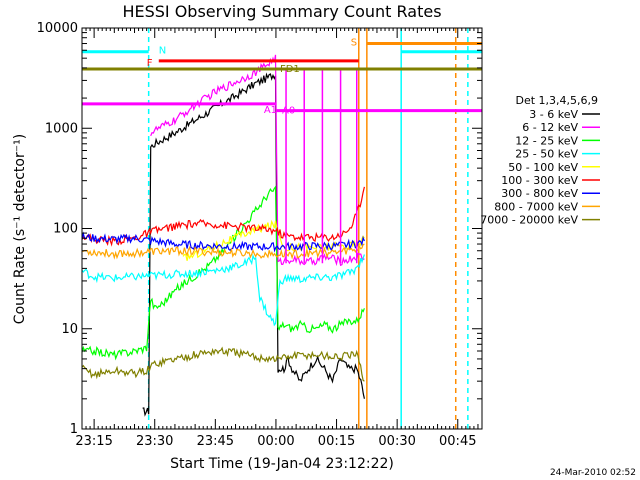 This screenshot has width=640, height=480. What do you see at coordinates (593, 473) in the screenshot?
I see `plot-timestamp: 24-Mar-2010 02:52` at bounding box center [593, 473].